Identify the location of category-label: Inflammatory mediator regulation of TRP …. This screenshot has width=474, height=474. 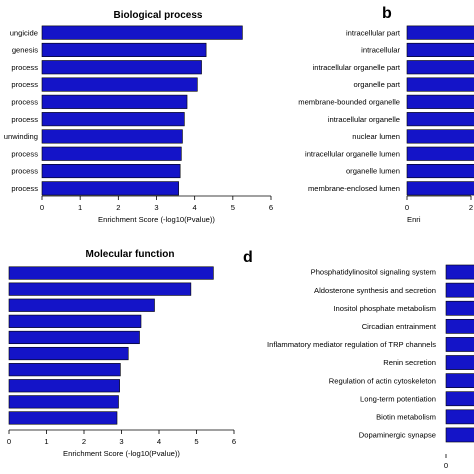
(351, 344).